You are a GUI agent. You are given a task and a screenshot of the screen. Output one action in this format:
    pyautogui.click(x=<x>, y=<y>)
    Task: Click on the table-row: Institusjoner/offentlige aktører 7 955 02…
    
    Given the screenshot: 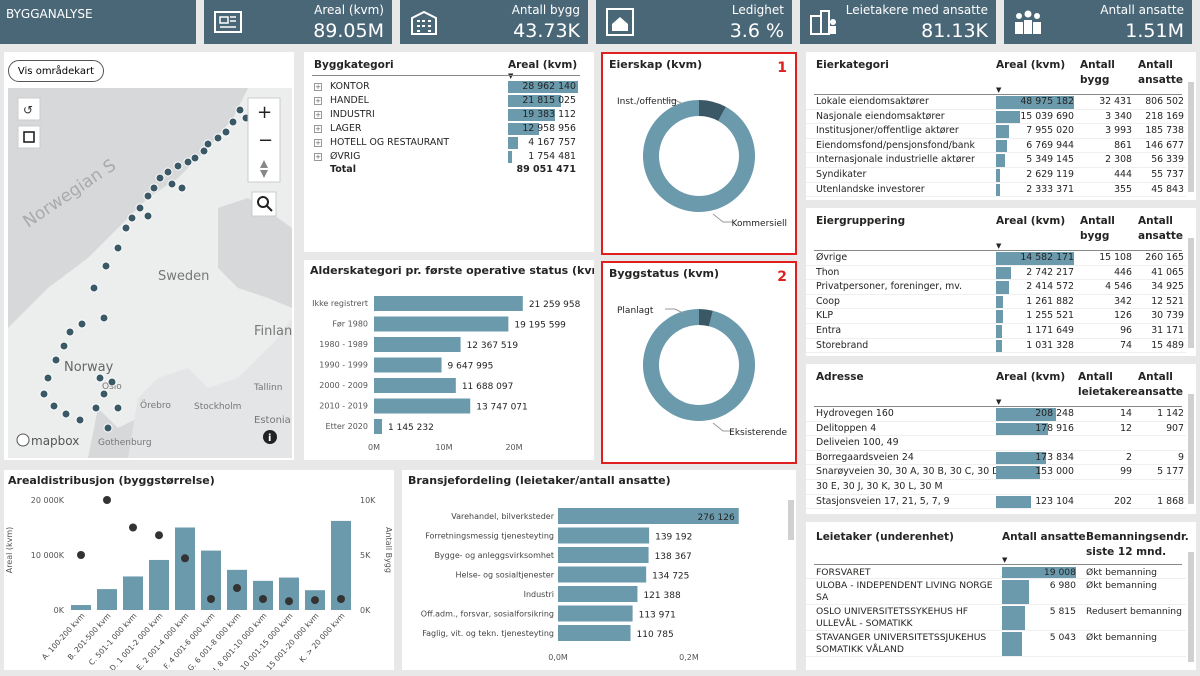 What is the action you would take?
    pyautogui.click(x=996, y=131)
    